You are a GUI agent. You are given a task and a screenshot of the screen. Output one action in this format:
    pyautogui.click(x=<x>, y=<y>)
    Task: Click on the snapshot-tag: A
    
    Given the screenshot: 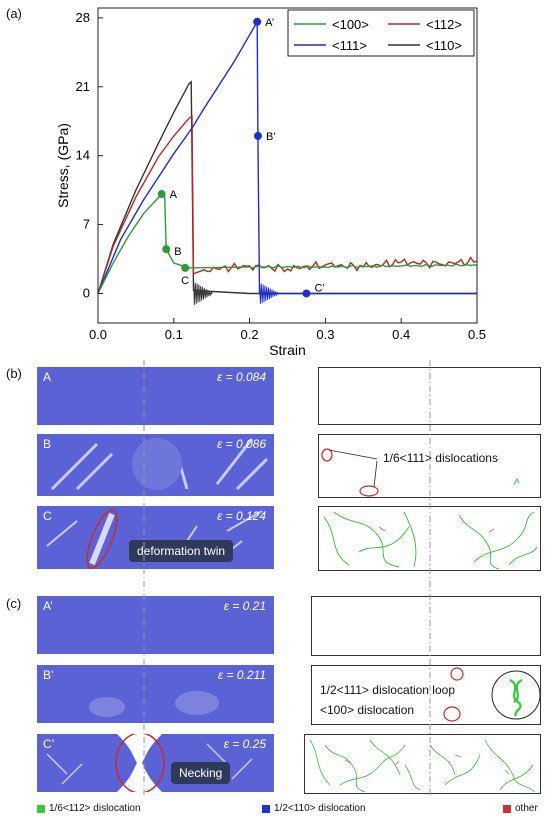 What is the action you would take?
    pyautogui.click(x=47, y=377)
    